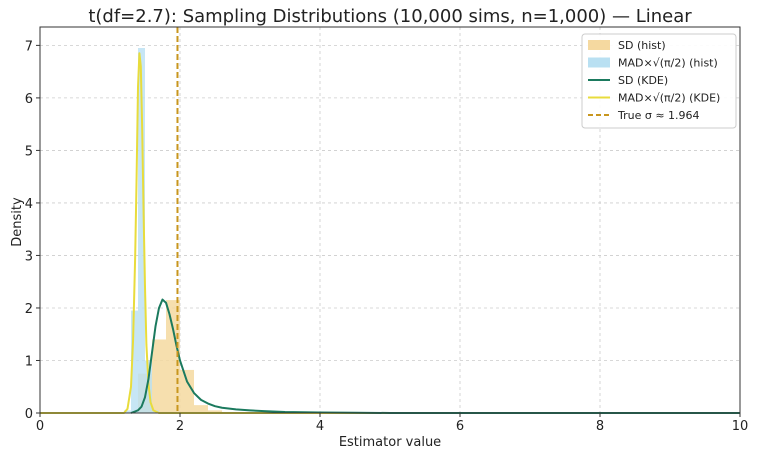 The width and height of the screenshot is (758, 453). I want to click on legend-label: True σ ≈ 1.964, so click(658, 115).